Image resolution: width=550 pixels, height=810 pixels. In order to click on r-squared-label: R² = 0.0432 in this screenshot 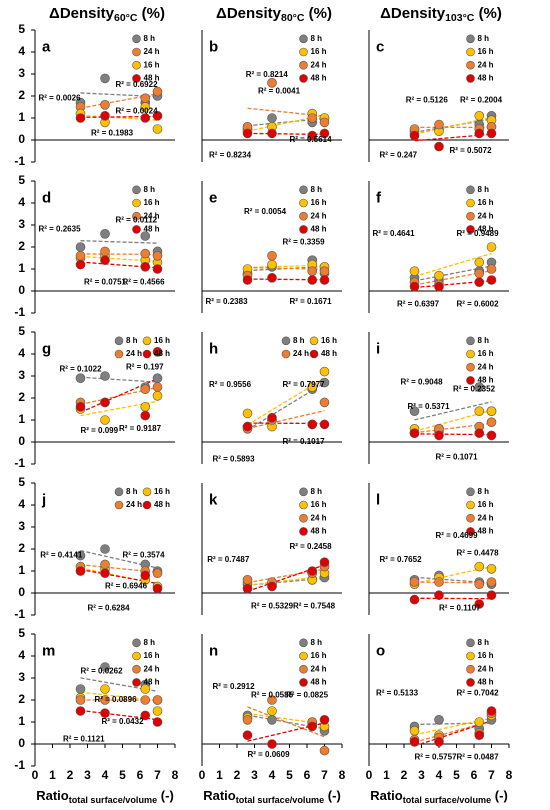, I will do `click(123, 721)`.